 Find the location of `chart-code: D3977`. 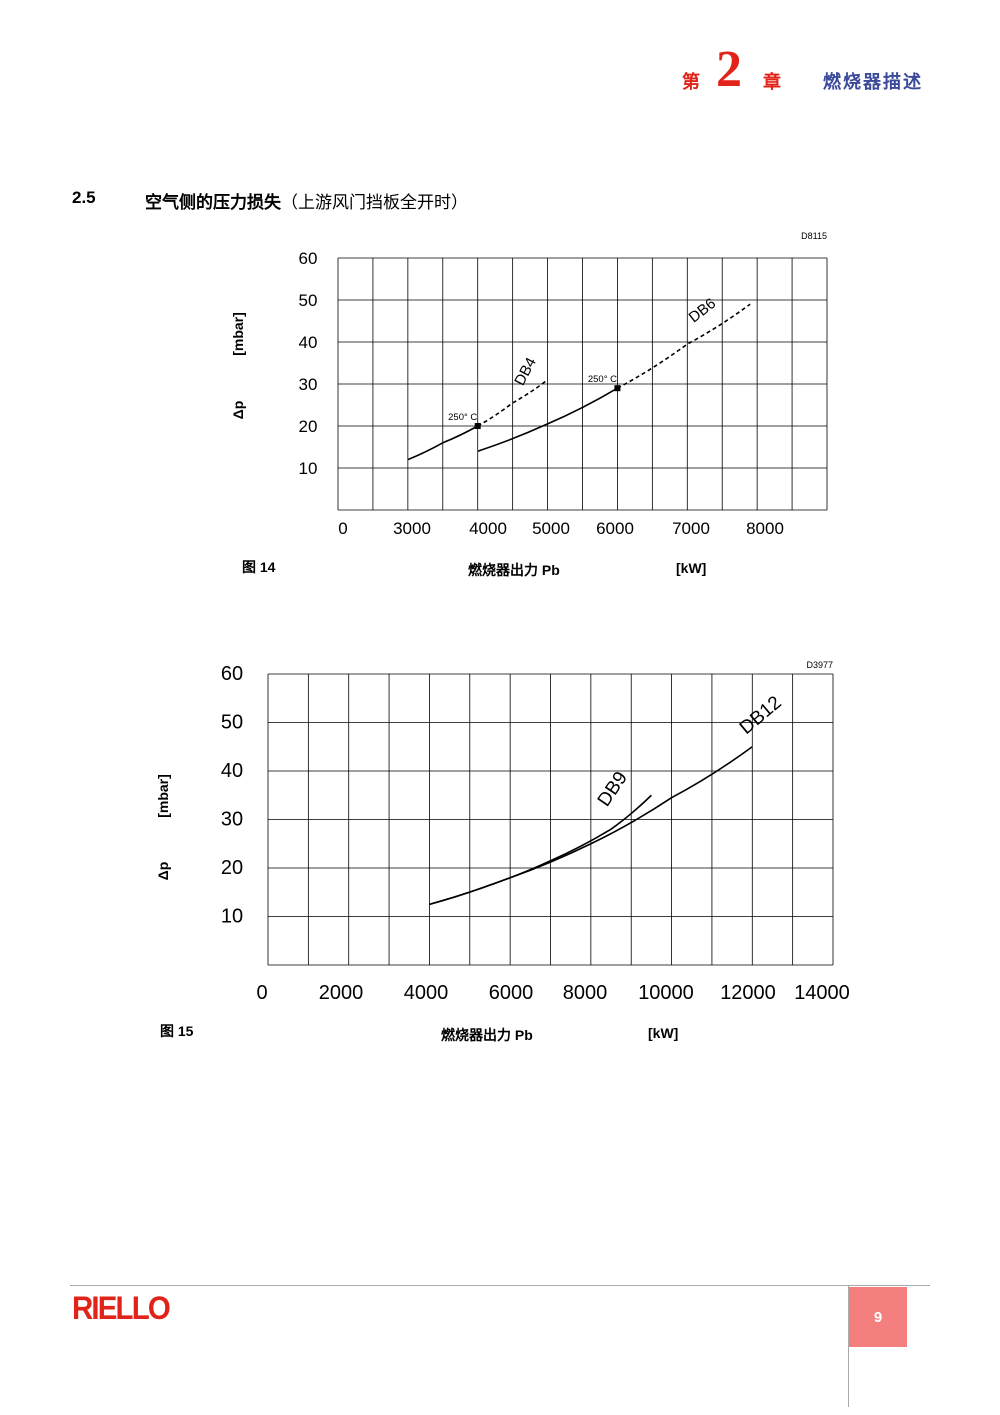

chart-code: D3977 is located at coordinates (819, 665).